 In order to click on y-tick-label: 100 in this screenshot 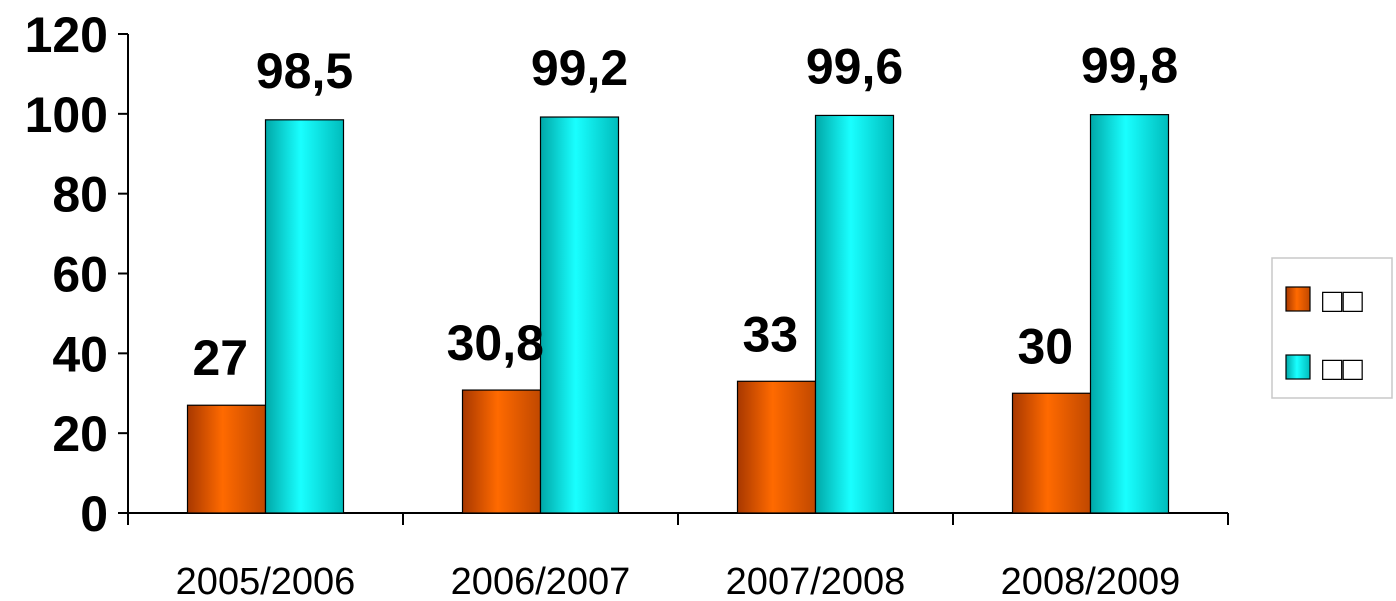, I will do `click(66, 115)`.